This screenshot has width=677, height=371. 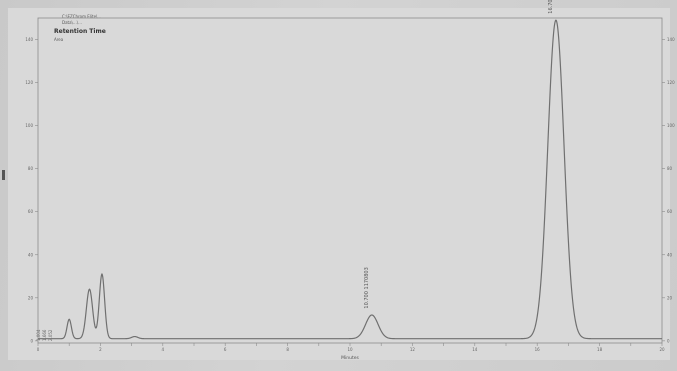 What do you see at coordinates (475, 349) in the screenshot?
I see `x-tick-label: 14` at bounding box center [475, 349].